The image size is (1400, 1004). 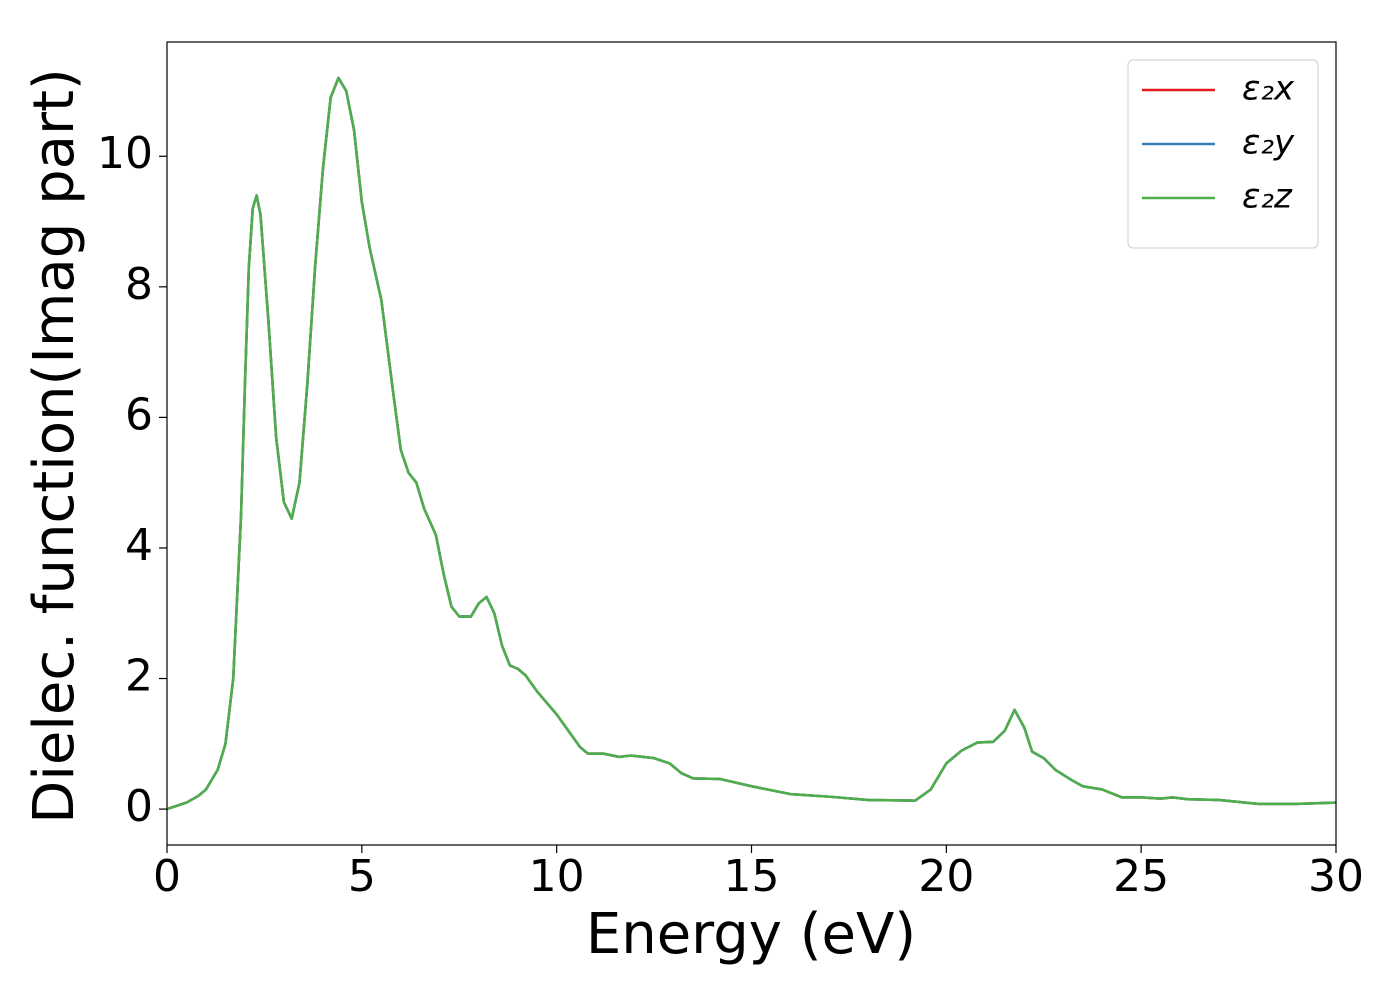 What do you see at coordinates (1268, 89) in the screenshot?
I see `legend-label: ε₂x` at bounding box center [1268, 89].